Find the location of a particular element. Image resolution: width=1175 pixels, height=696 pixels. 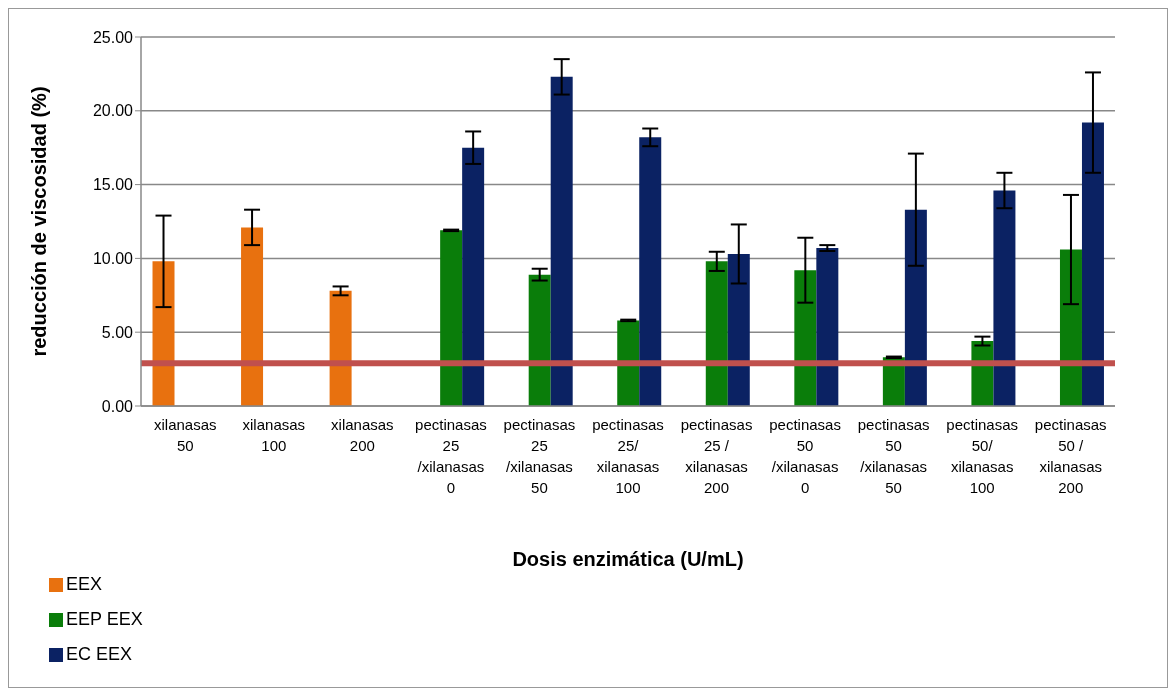

y-tick-label: 5.00 is located at coordinates (117, 332).